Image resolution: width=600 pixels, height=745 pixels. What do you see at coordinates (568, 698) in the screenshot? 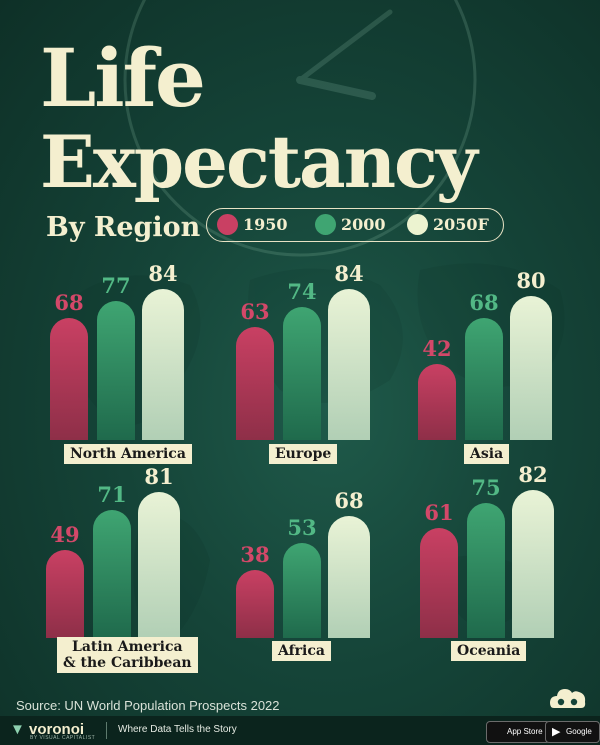
I see `brand-cloud-icon` at bounding box center [568, 698].